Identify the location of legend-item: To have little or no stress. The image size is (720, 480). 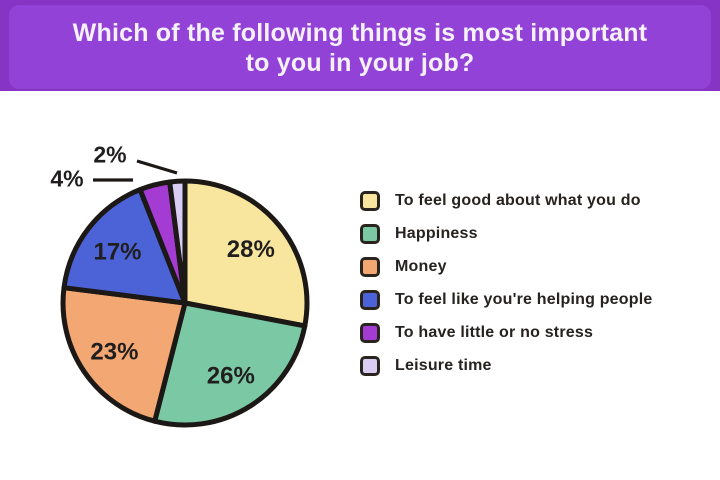
(506, 333).